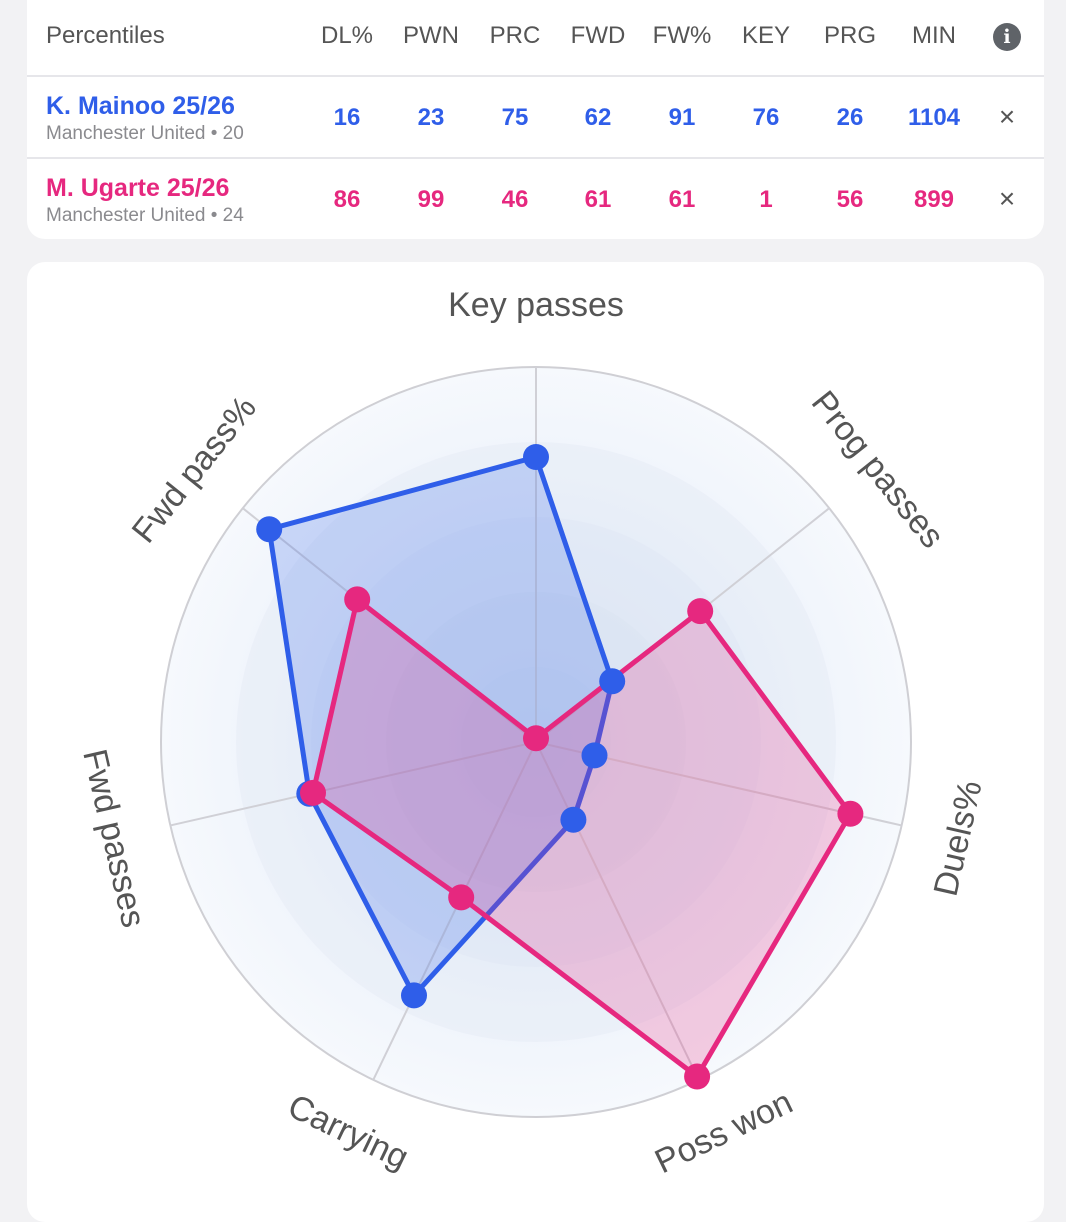 Image resolution: width=1066 pixels, height=1222 pixels. Describe the element at coordinates (766, 199) in the screenshot. I see `value-key: 1` at that location.